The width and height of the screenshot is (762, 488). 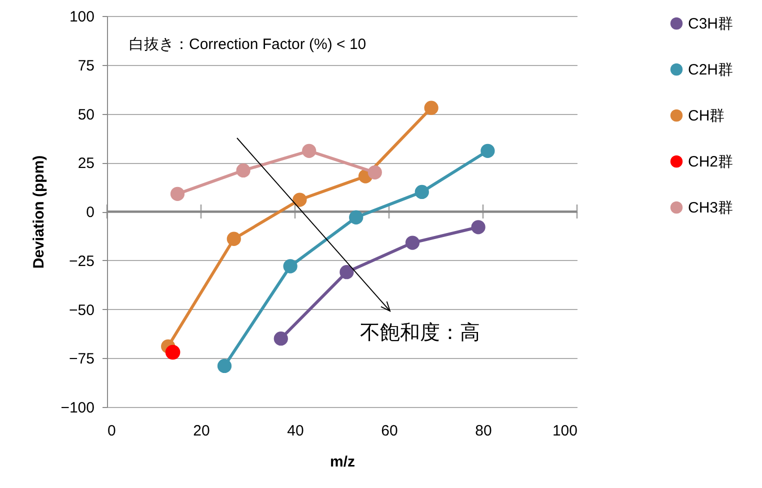 What do you see at coordinates (420, 332) in the screenshot?
I see `annotation: 不飽和度：高` at bounding box center [420, 332].